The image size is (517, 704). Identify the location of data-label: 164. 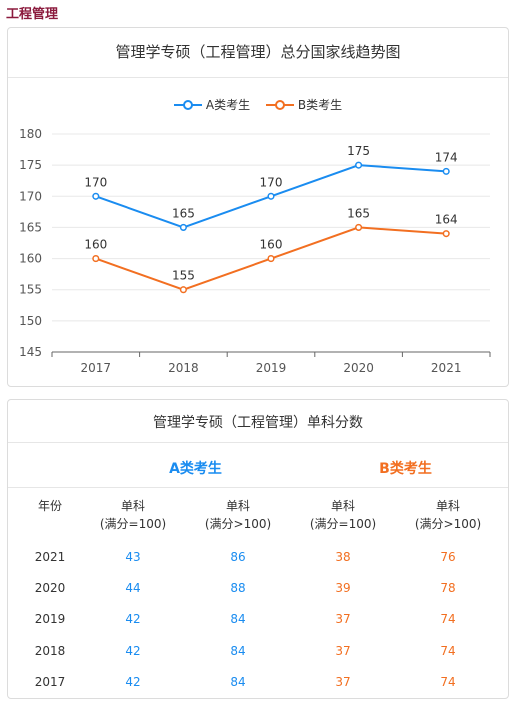
(446, 220).